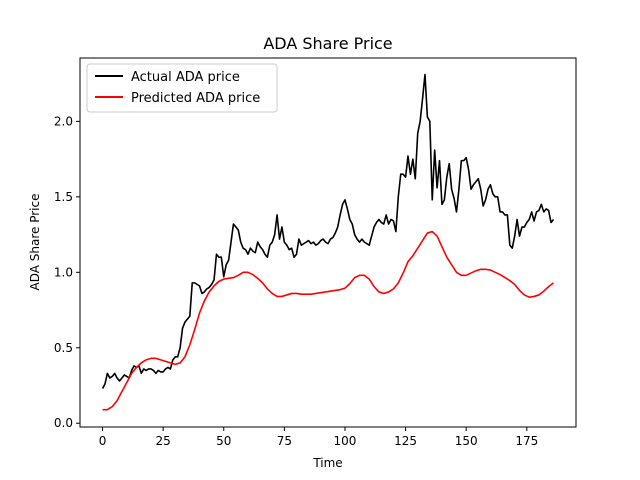  What do you see at coordinates (63, 348) in the screenshot?
I see `y-tick-label: 0.5` at bounding box center [63, 348].